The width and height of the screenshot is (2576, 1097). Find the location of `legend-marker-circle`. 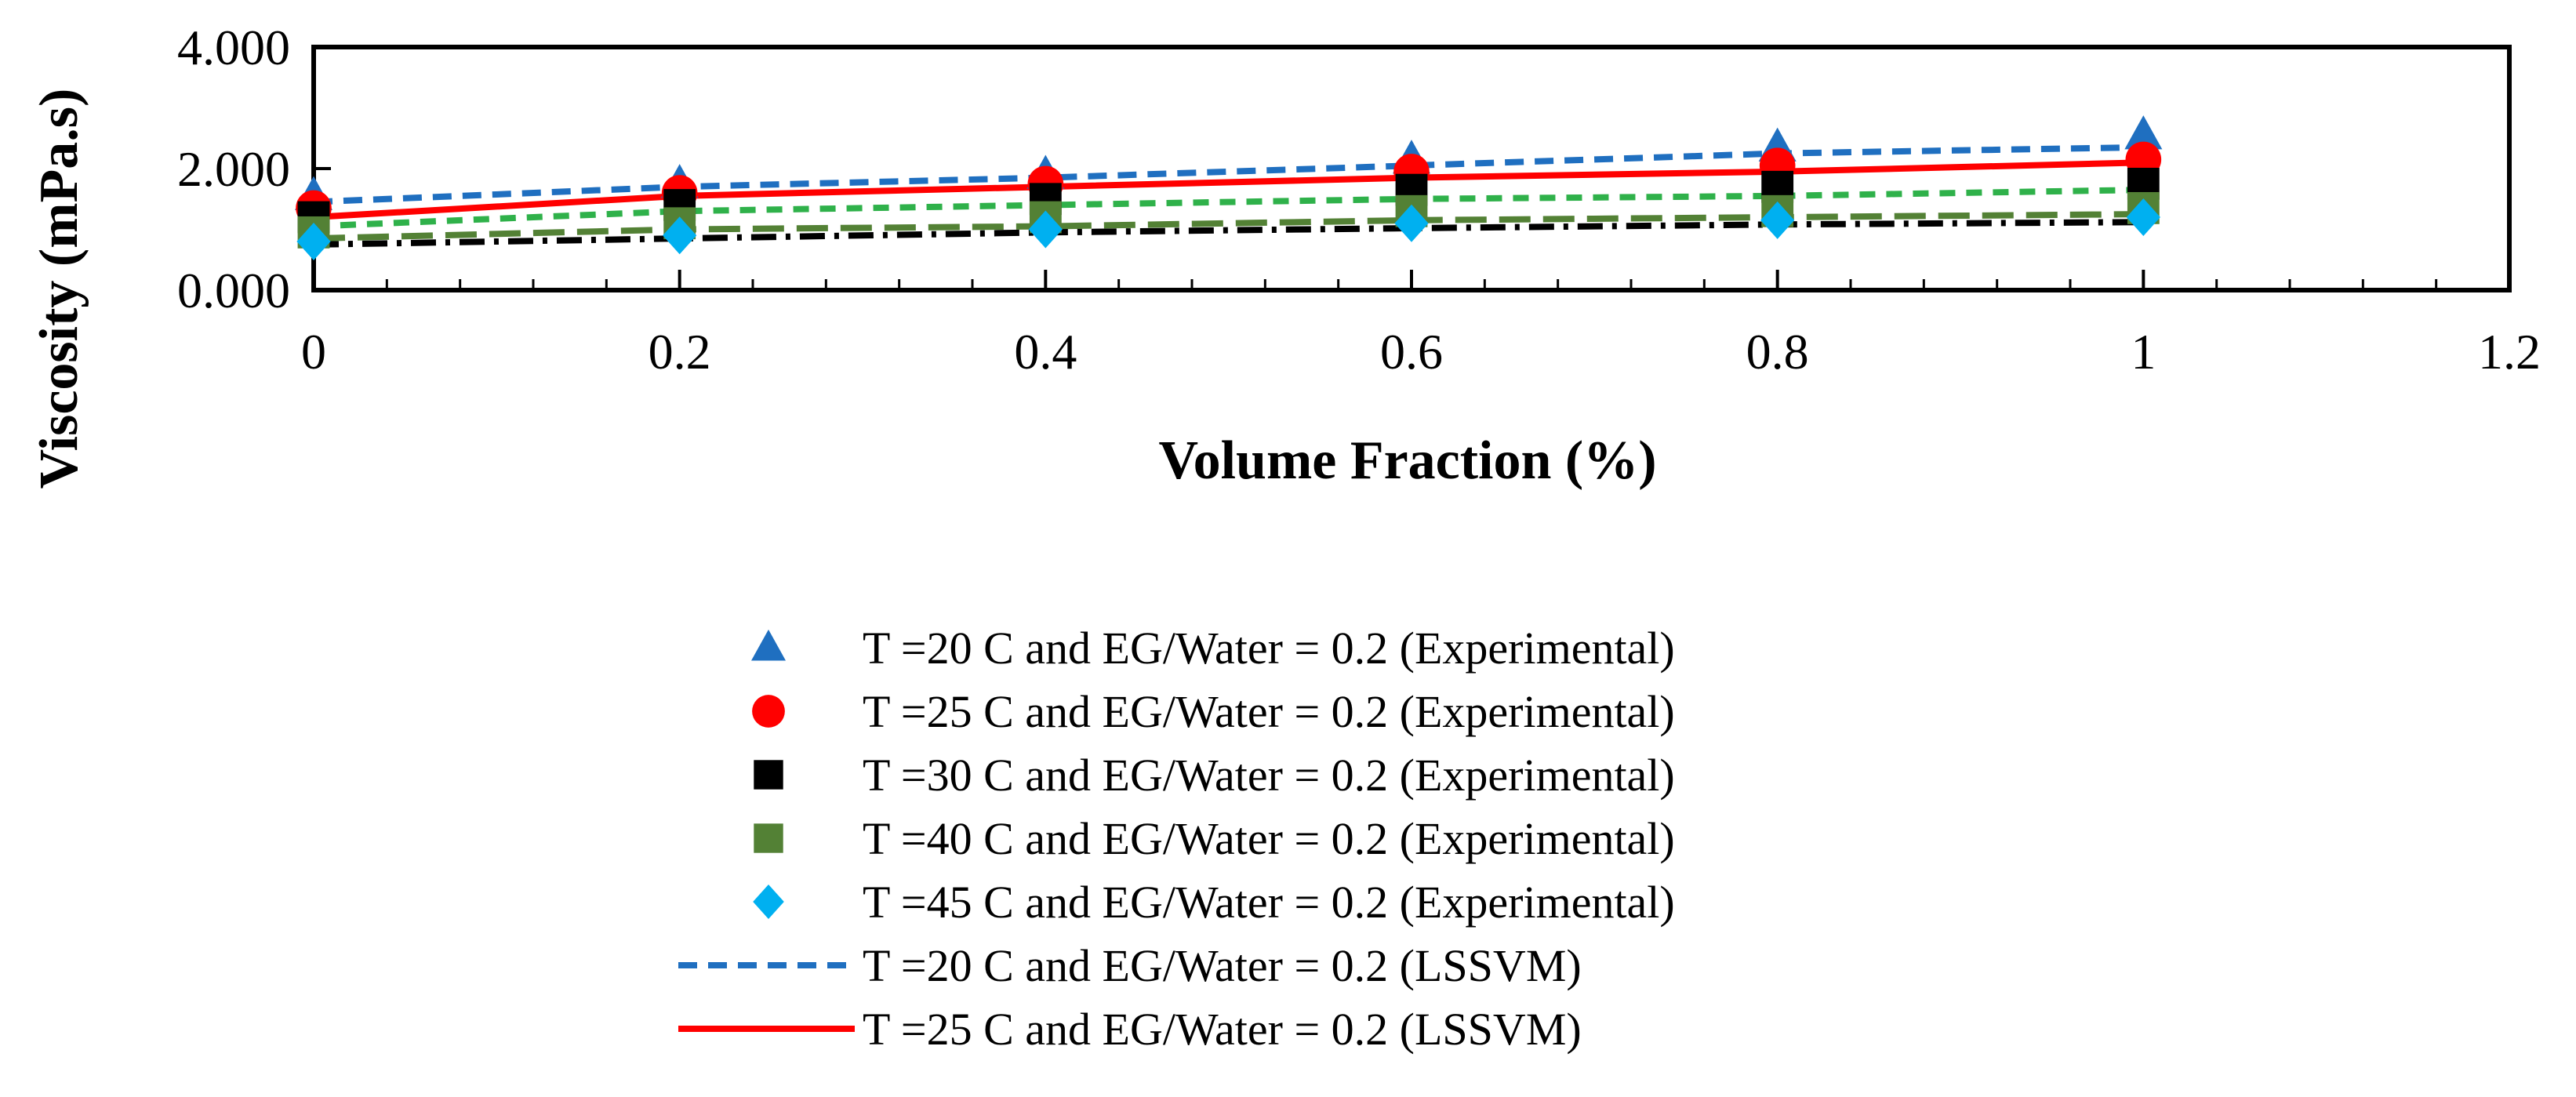

legend-marker-circle is located at coordinates (768, 711).